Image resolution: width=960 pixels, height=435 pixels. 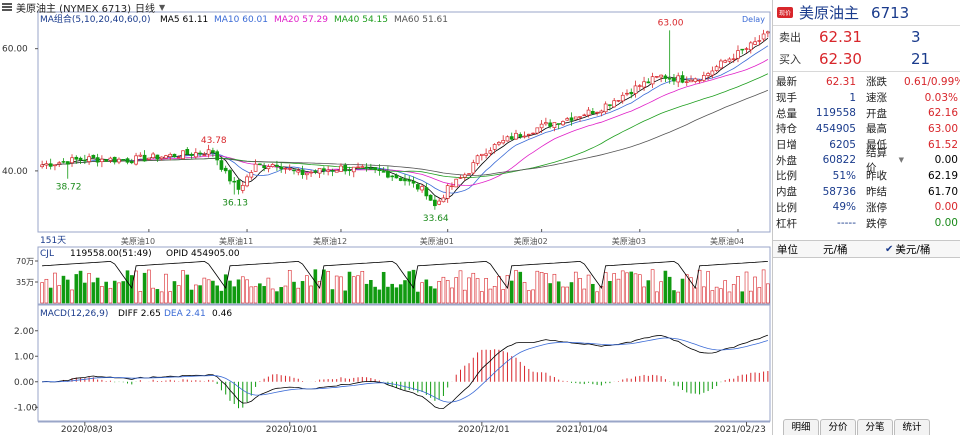 I want to click on stat-value: 62.31, so click(x=840, y=81).